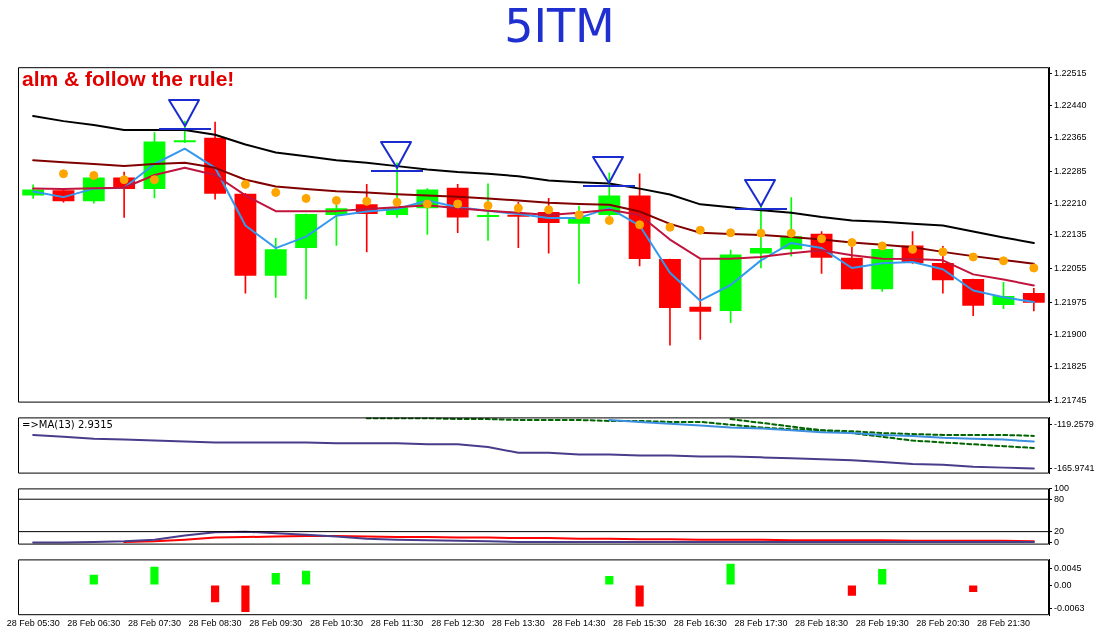  What do you see at coordinates (1070, 399) in the screenshot?
I see `y-tick-label: 1.21745` at bounding box center [1070, 399].